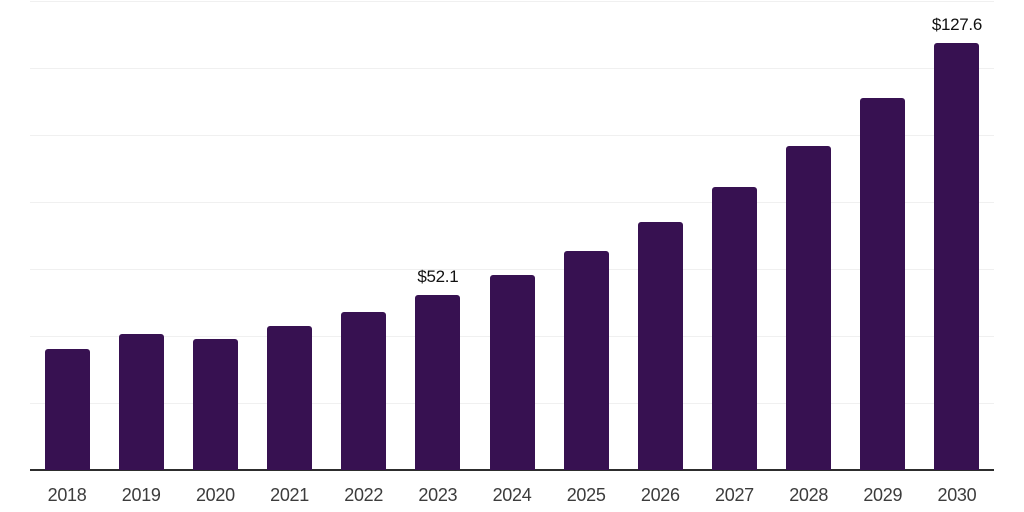 Image resolution: width=1024 pixels, height=512 pixels. I want to click on x-tick-2025: 2025, so click(586, 495).